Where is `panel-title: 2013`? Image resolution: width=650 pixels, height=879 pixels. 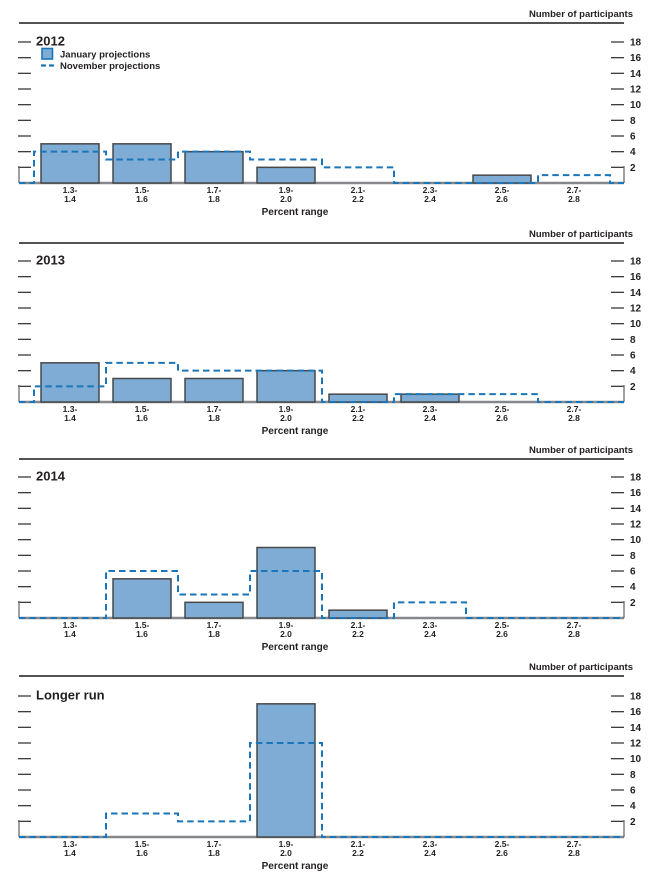 panel-title: 2013 is located at coordinates (50, 260).